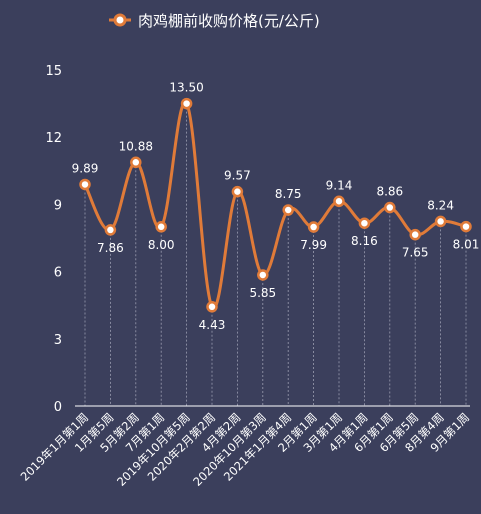 The width and height of the screenshot is (481, 514). I want to click on y-tick-label: 6, so click(58, 273).